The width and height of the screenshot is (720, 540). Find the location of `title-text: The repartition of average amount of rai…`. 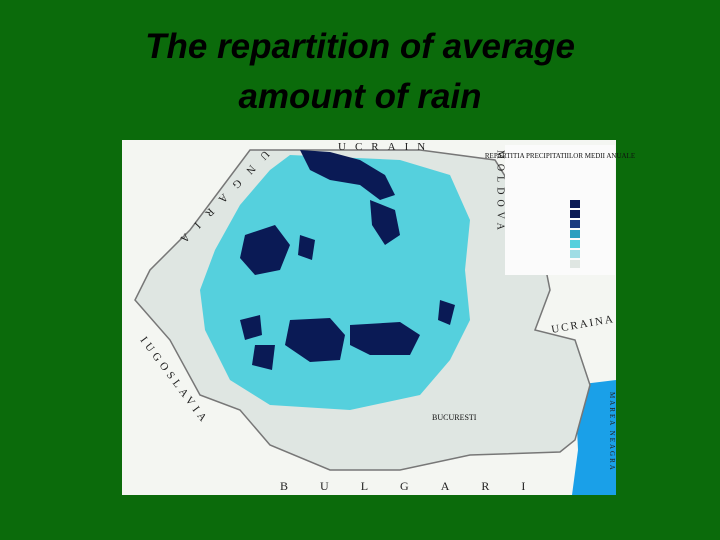

title-text: The repartition of average amount of rai… is located at coordinates (360, 71).